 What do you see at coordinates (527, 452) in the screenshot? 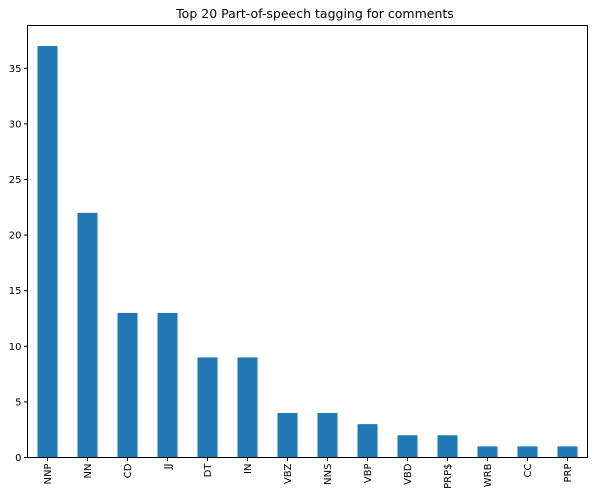
I see `bar-cc` at bounding box center [527, 452].